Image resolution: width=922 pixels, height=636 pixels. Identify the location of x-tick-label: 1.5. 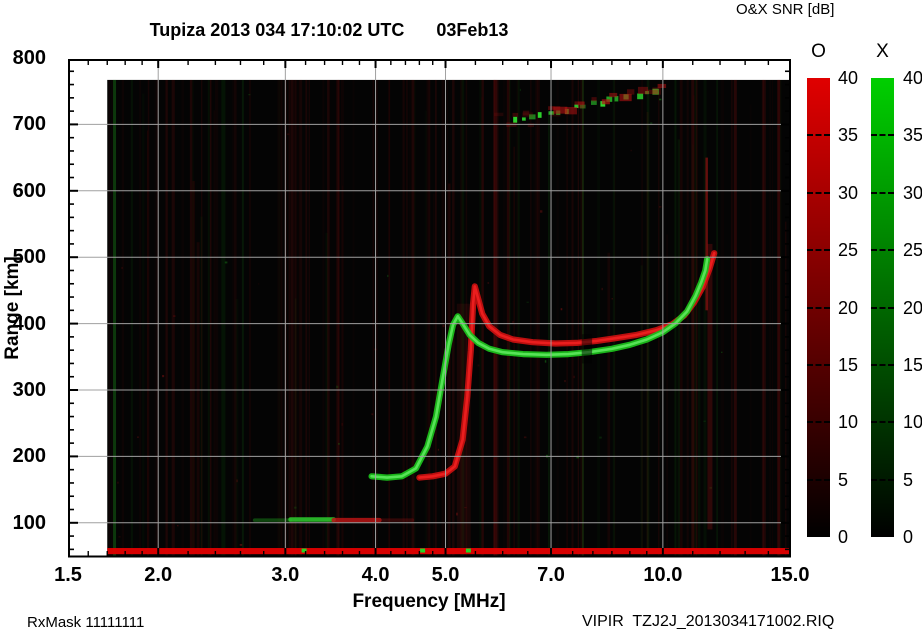
(68, 575).